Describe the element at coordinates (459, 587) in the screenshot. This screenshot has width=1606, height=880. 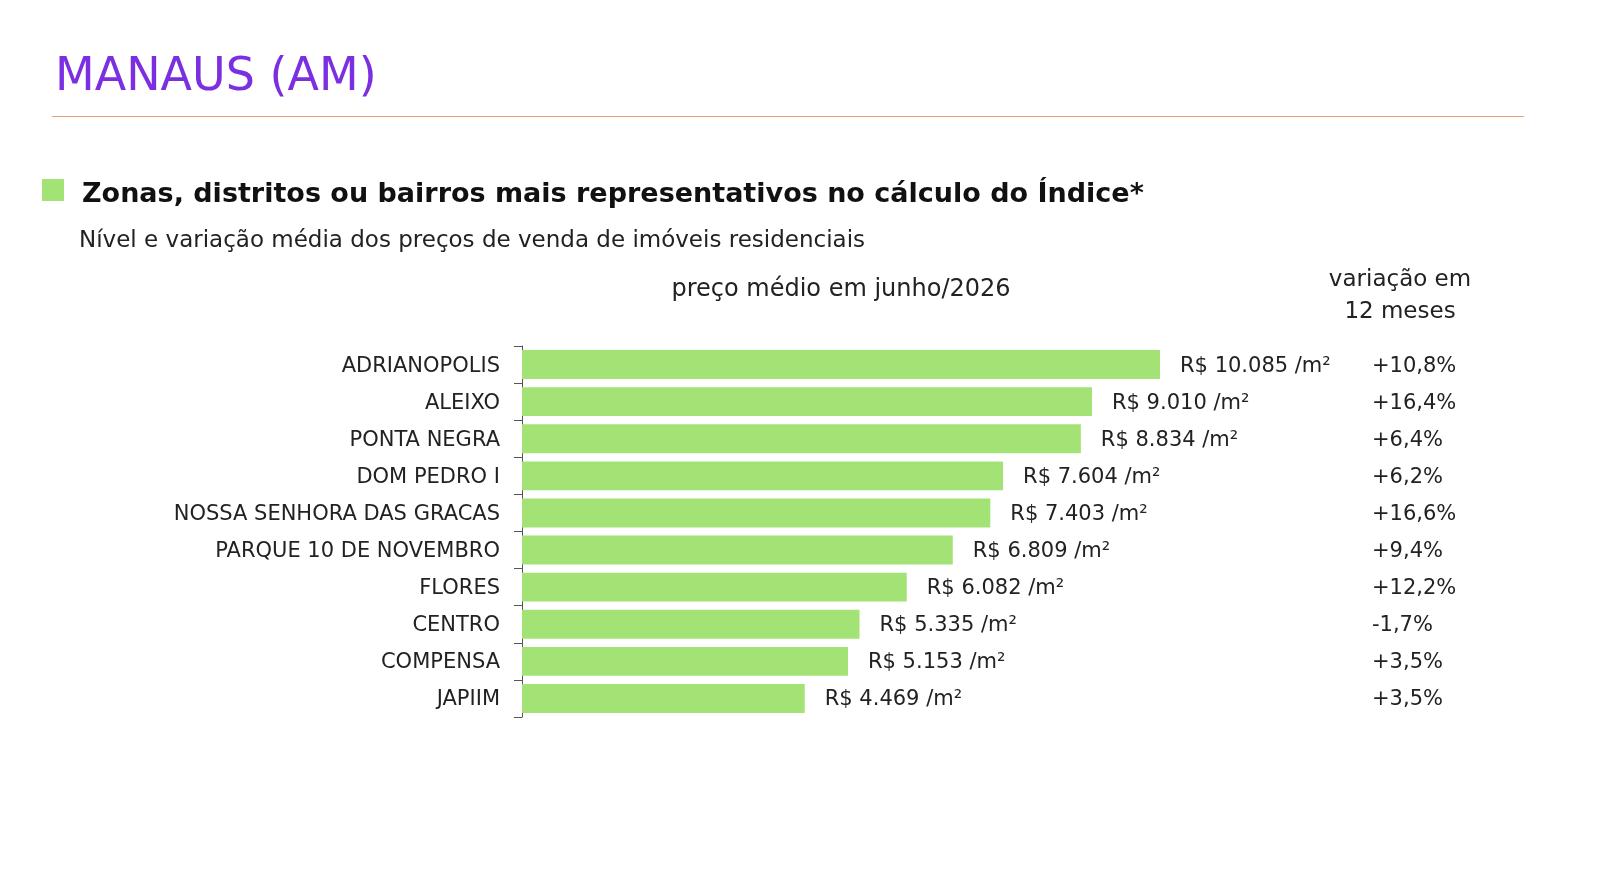
I see `y-tick-label: FLORES` at that location.